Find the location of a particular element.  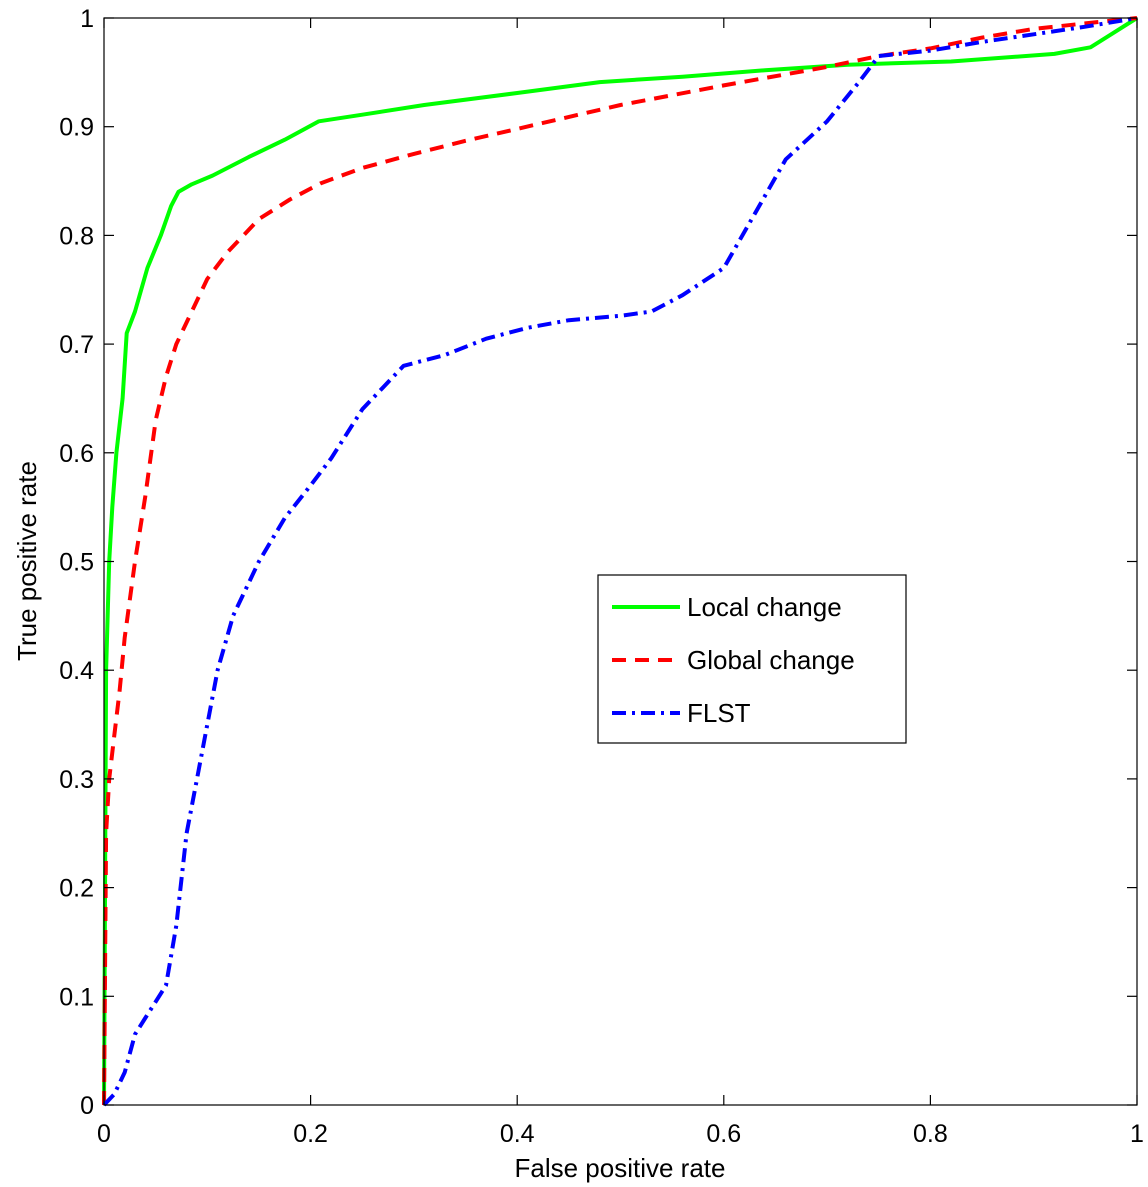

y-tick-label: 0.6 is located at coordinates (76, 454).